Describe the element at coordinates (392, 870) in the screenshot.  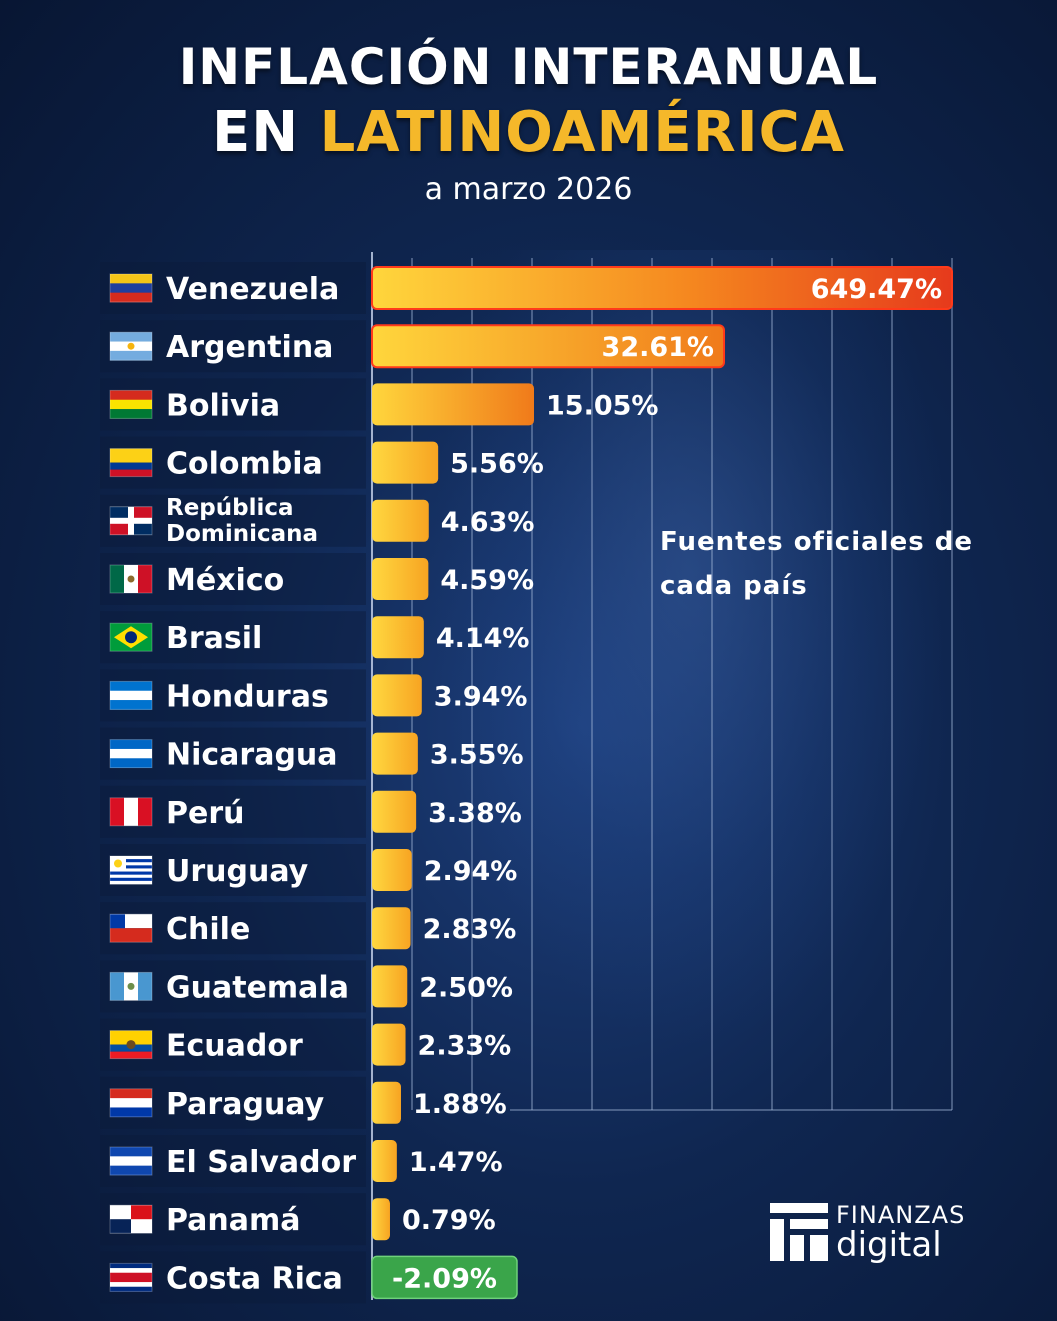
I see `bar-uruguay` at that location.